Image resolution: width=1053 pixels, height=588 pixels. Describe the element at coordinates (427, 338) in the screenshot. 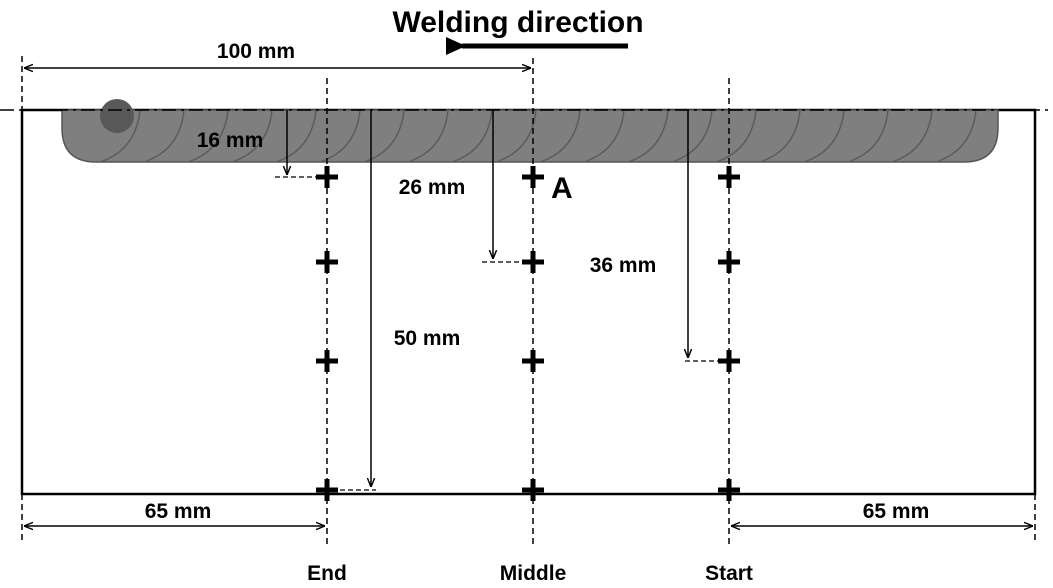

I see `label-depth-50: 50 mm` at that location.